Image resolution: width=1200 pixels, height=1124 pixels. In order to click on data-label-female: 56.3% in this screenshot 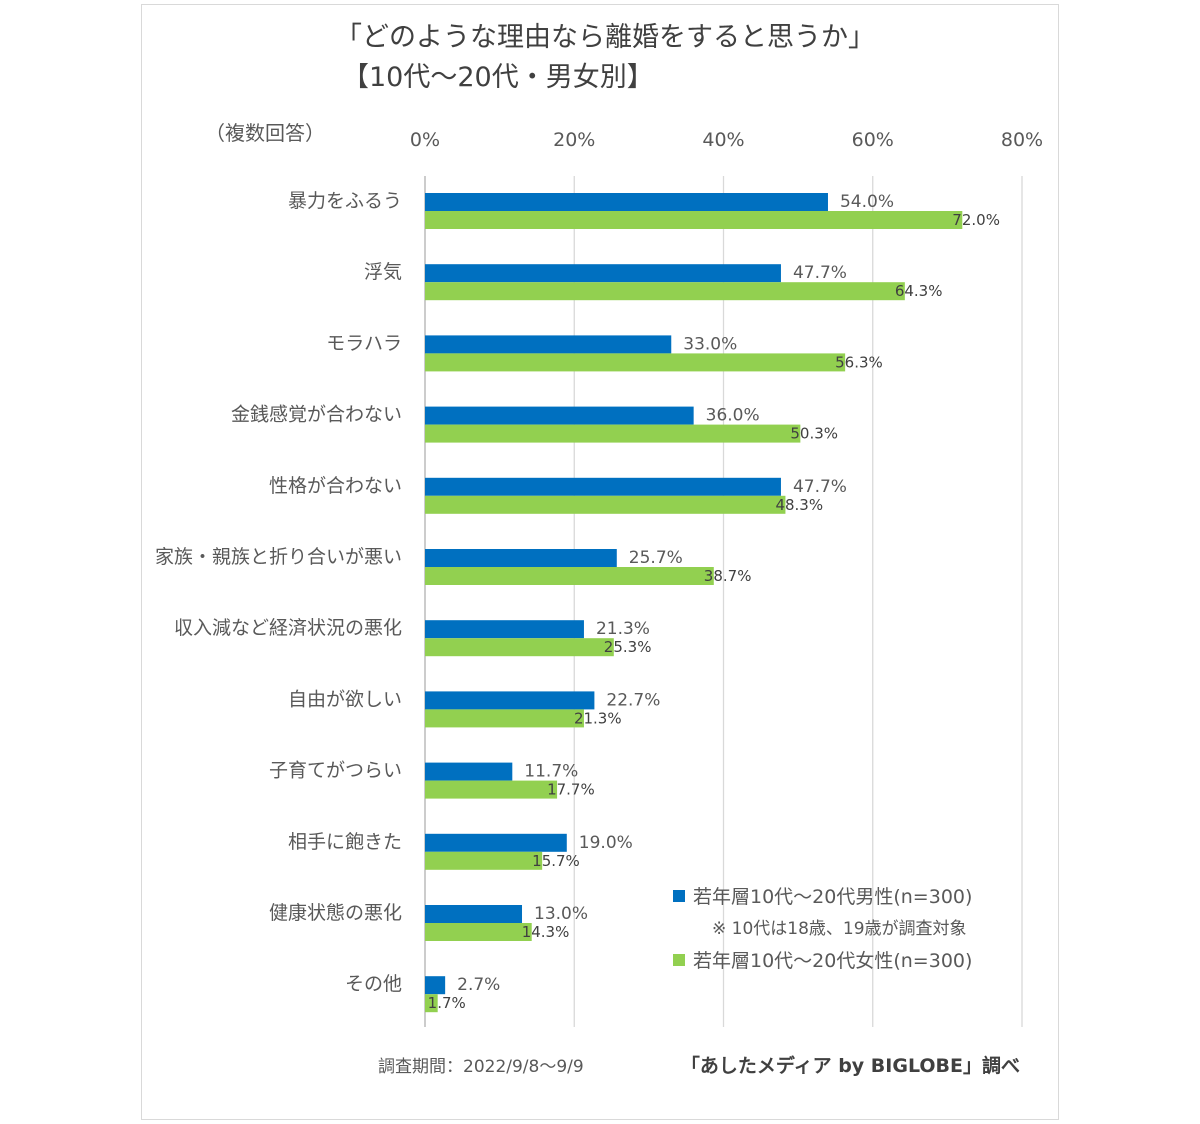, I will do `click(859, 362)`.